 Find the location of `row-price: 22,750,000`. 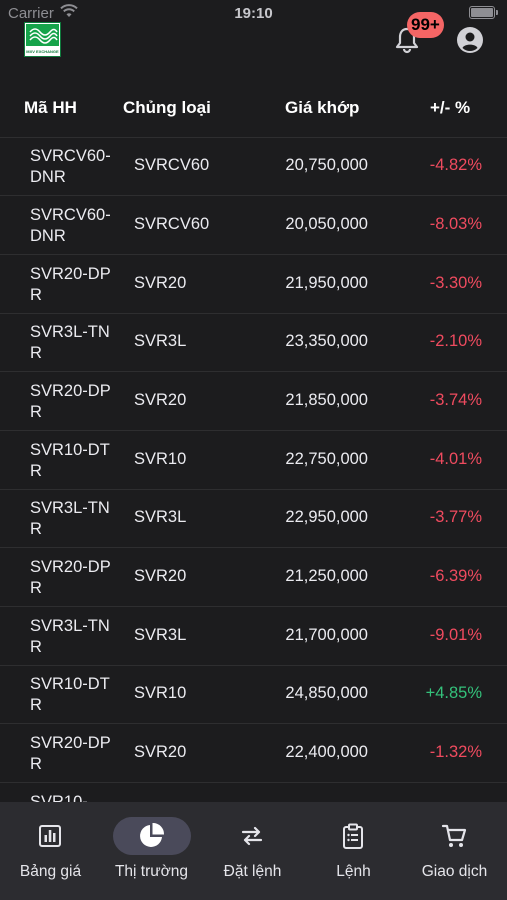

row-price: 22,750,000 is located at coordinates (326, 459).